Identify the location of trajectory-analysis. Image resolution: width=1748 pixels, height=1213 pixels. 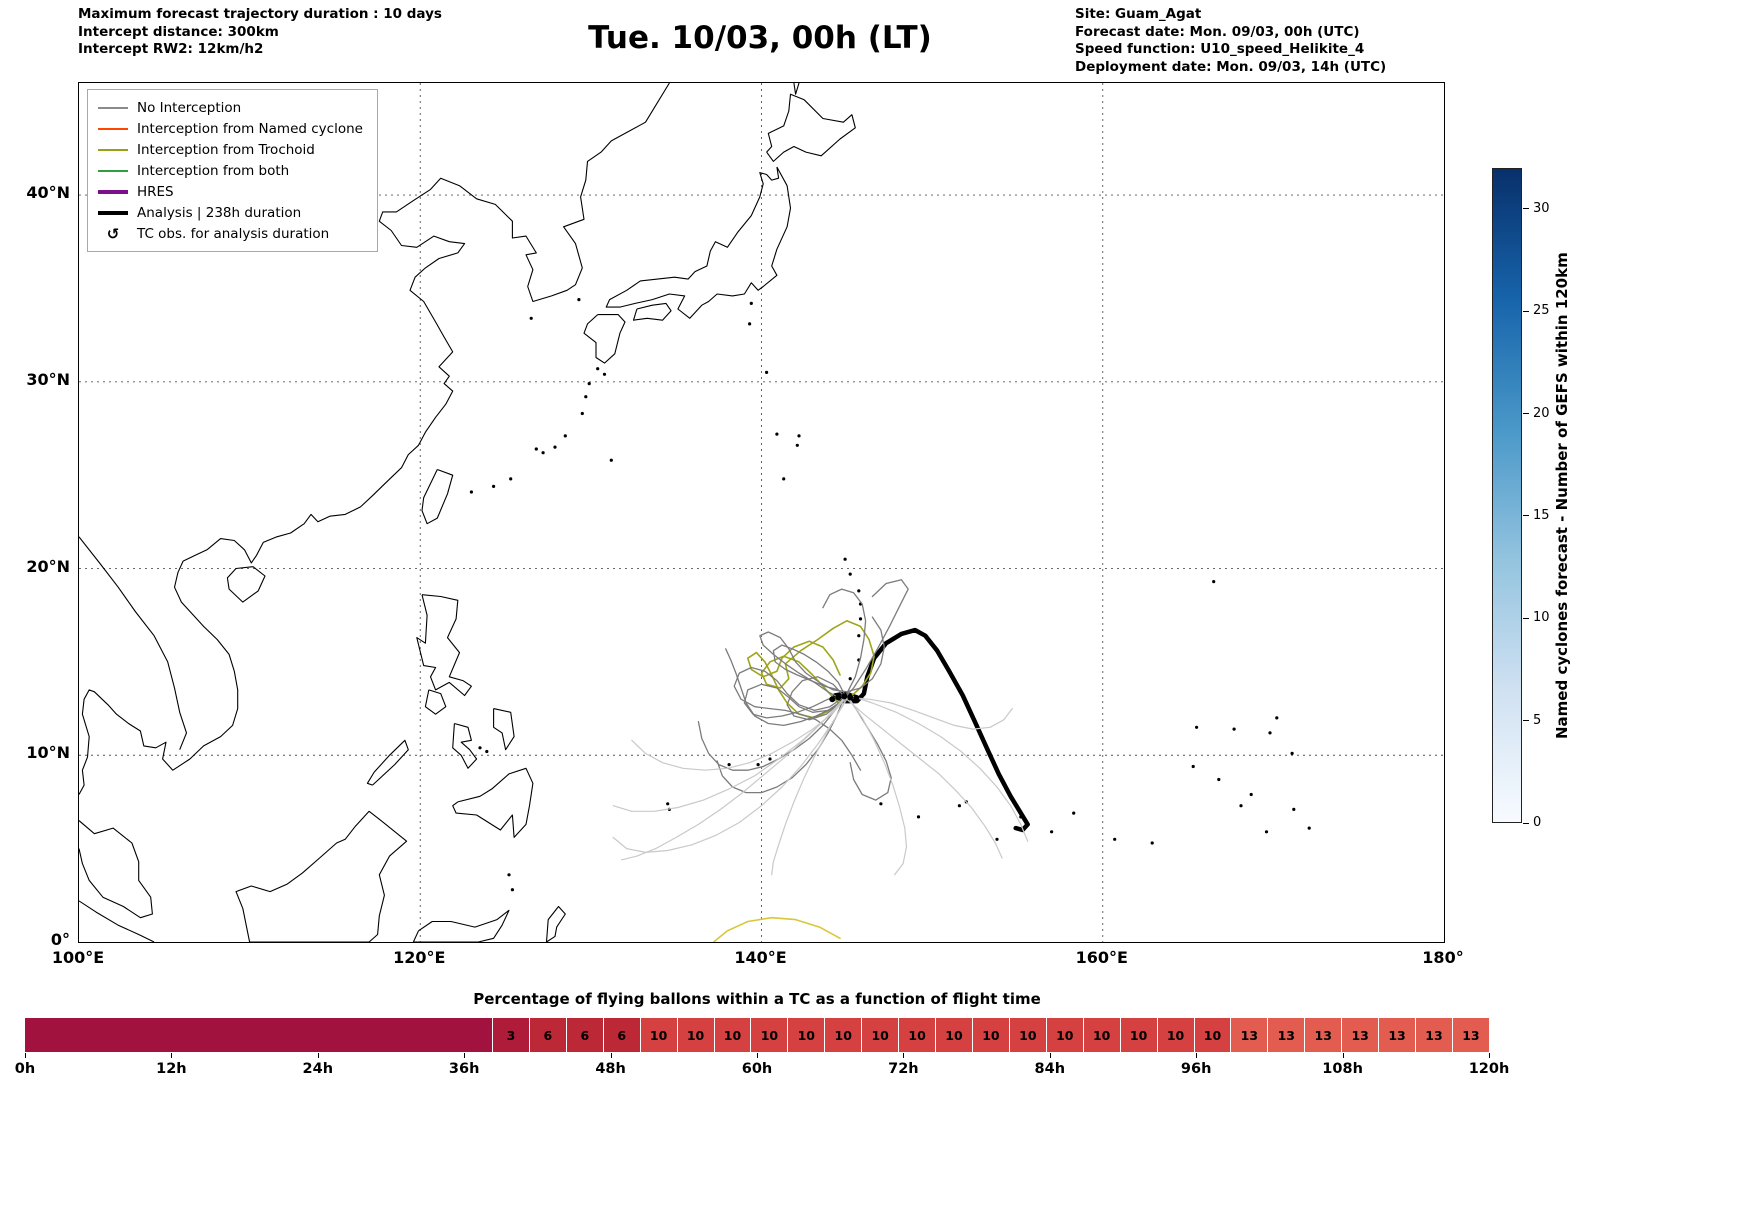
(931, 730).